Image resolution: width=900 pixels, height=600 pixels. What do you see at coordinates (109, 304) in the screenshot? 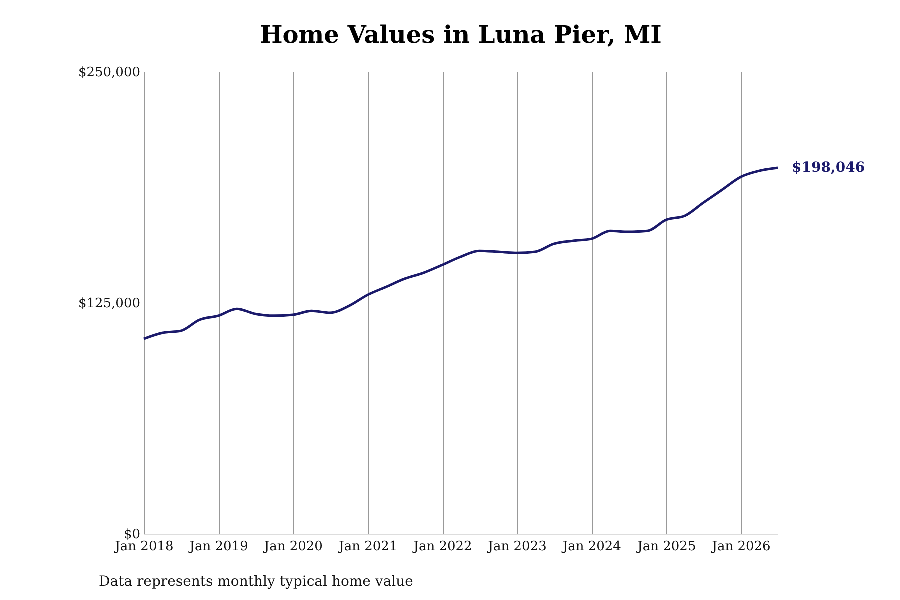
I see `y-tick-label: $125,000` at bounding box center [109, 304].